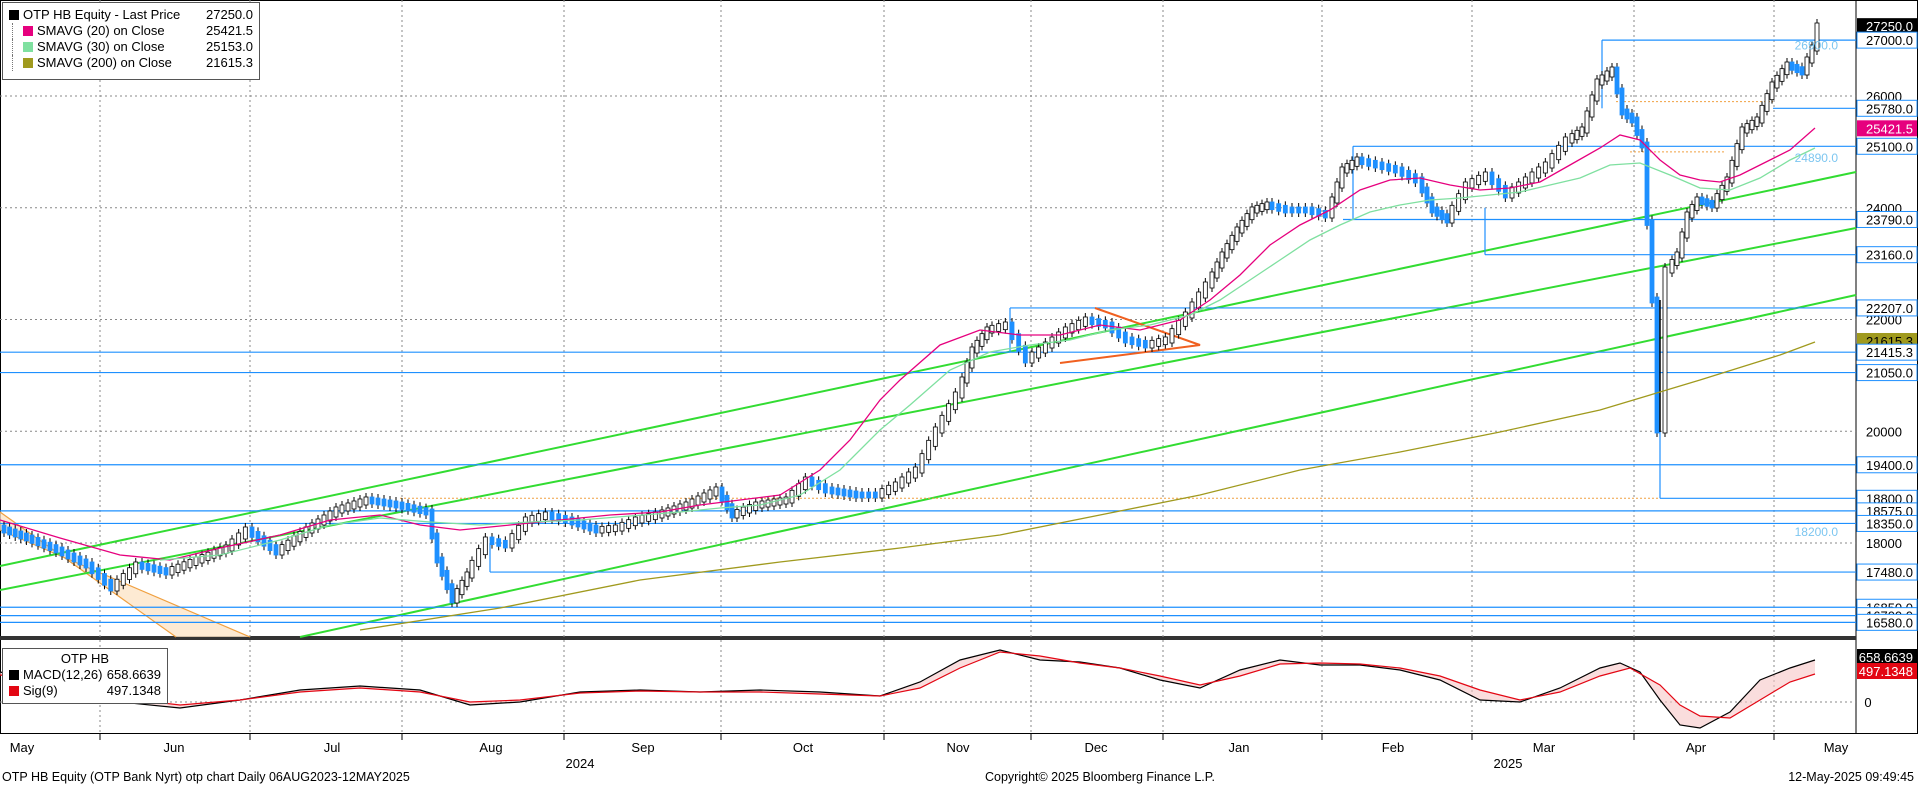  I want to click on legend-row-macd: MACD(12,26) 658.6639, so click(85, 675).